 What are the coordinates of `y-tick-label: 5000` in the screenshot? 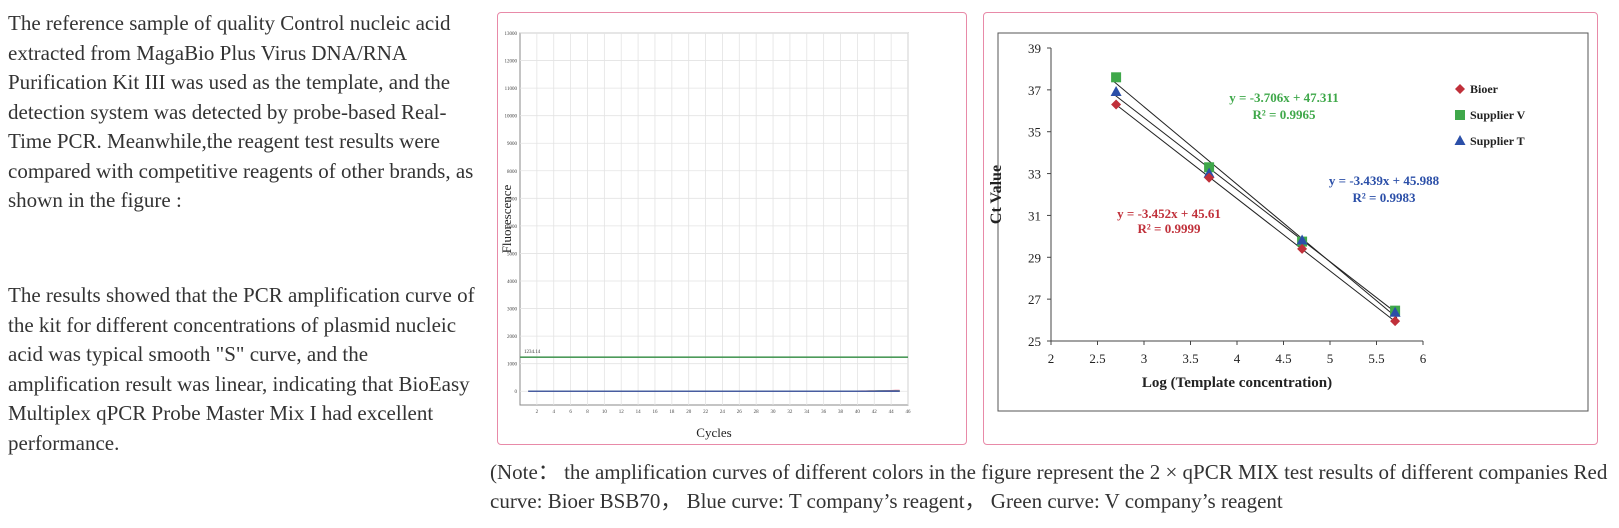 It's located at (512, 254).